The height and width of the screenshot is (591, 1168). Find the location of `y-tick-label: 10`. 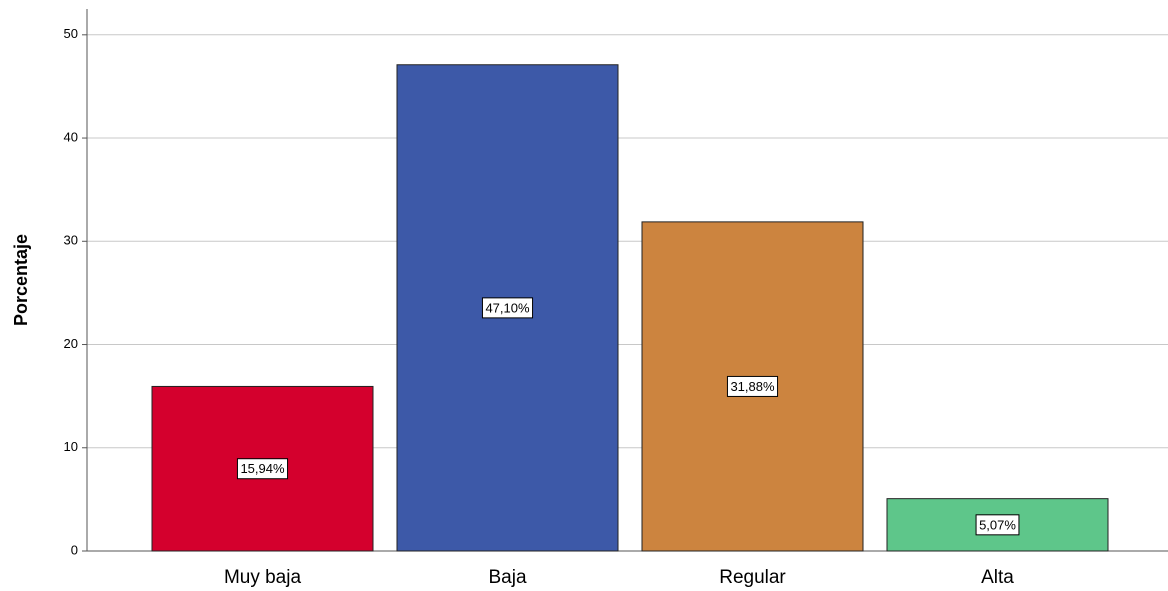

y-tick-label: 10 is located at coordinates (71, 446).